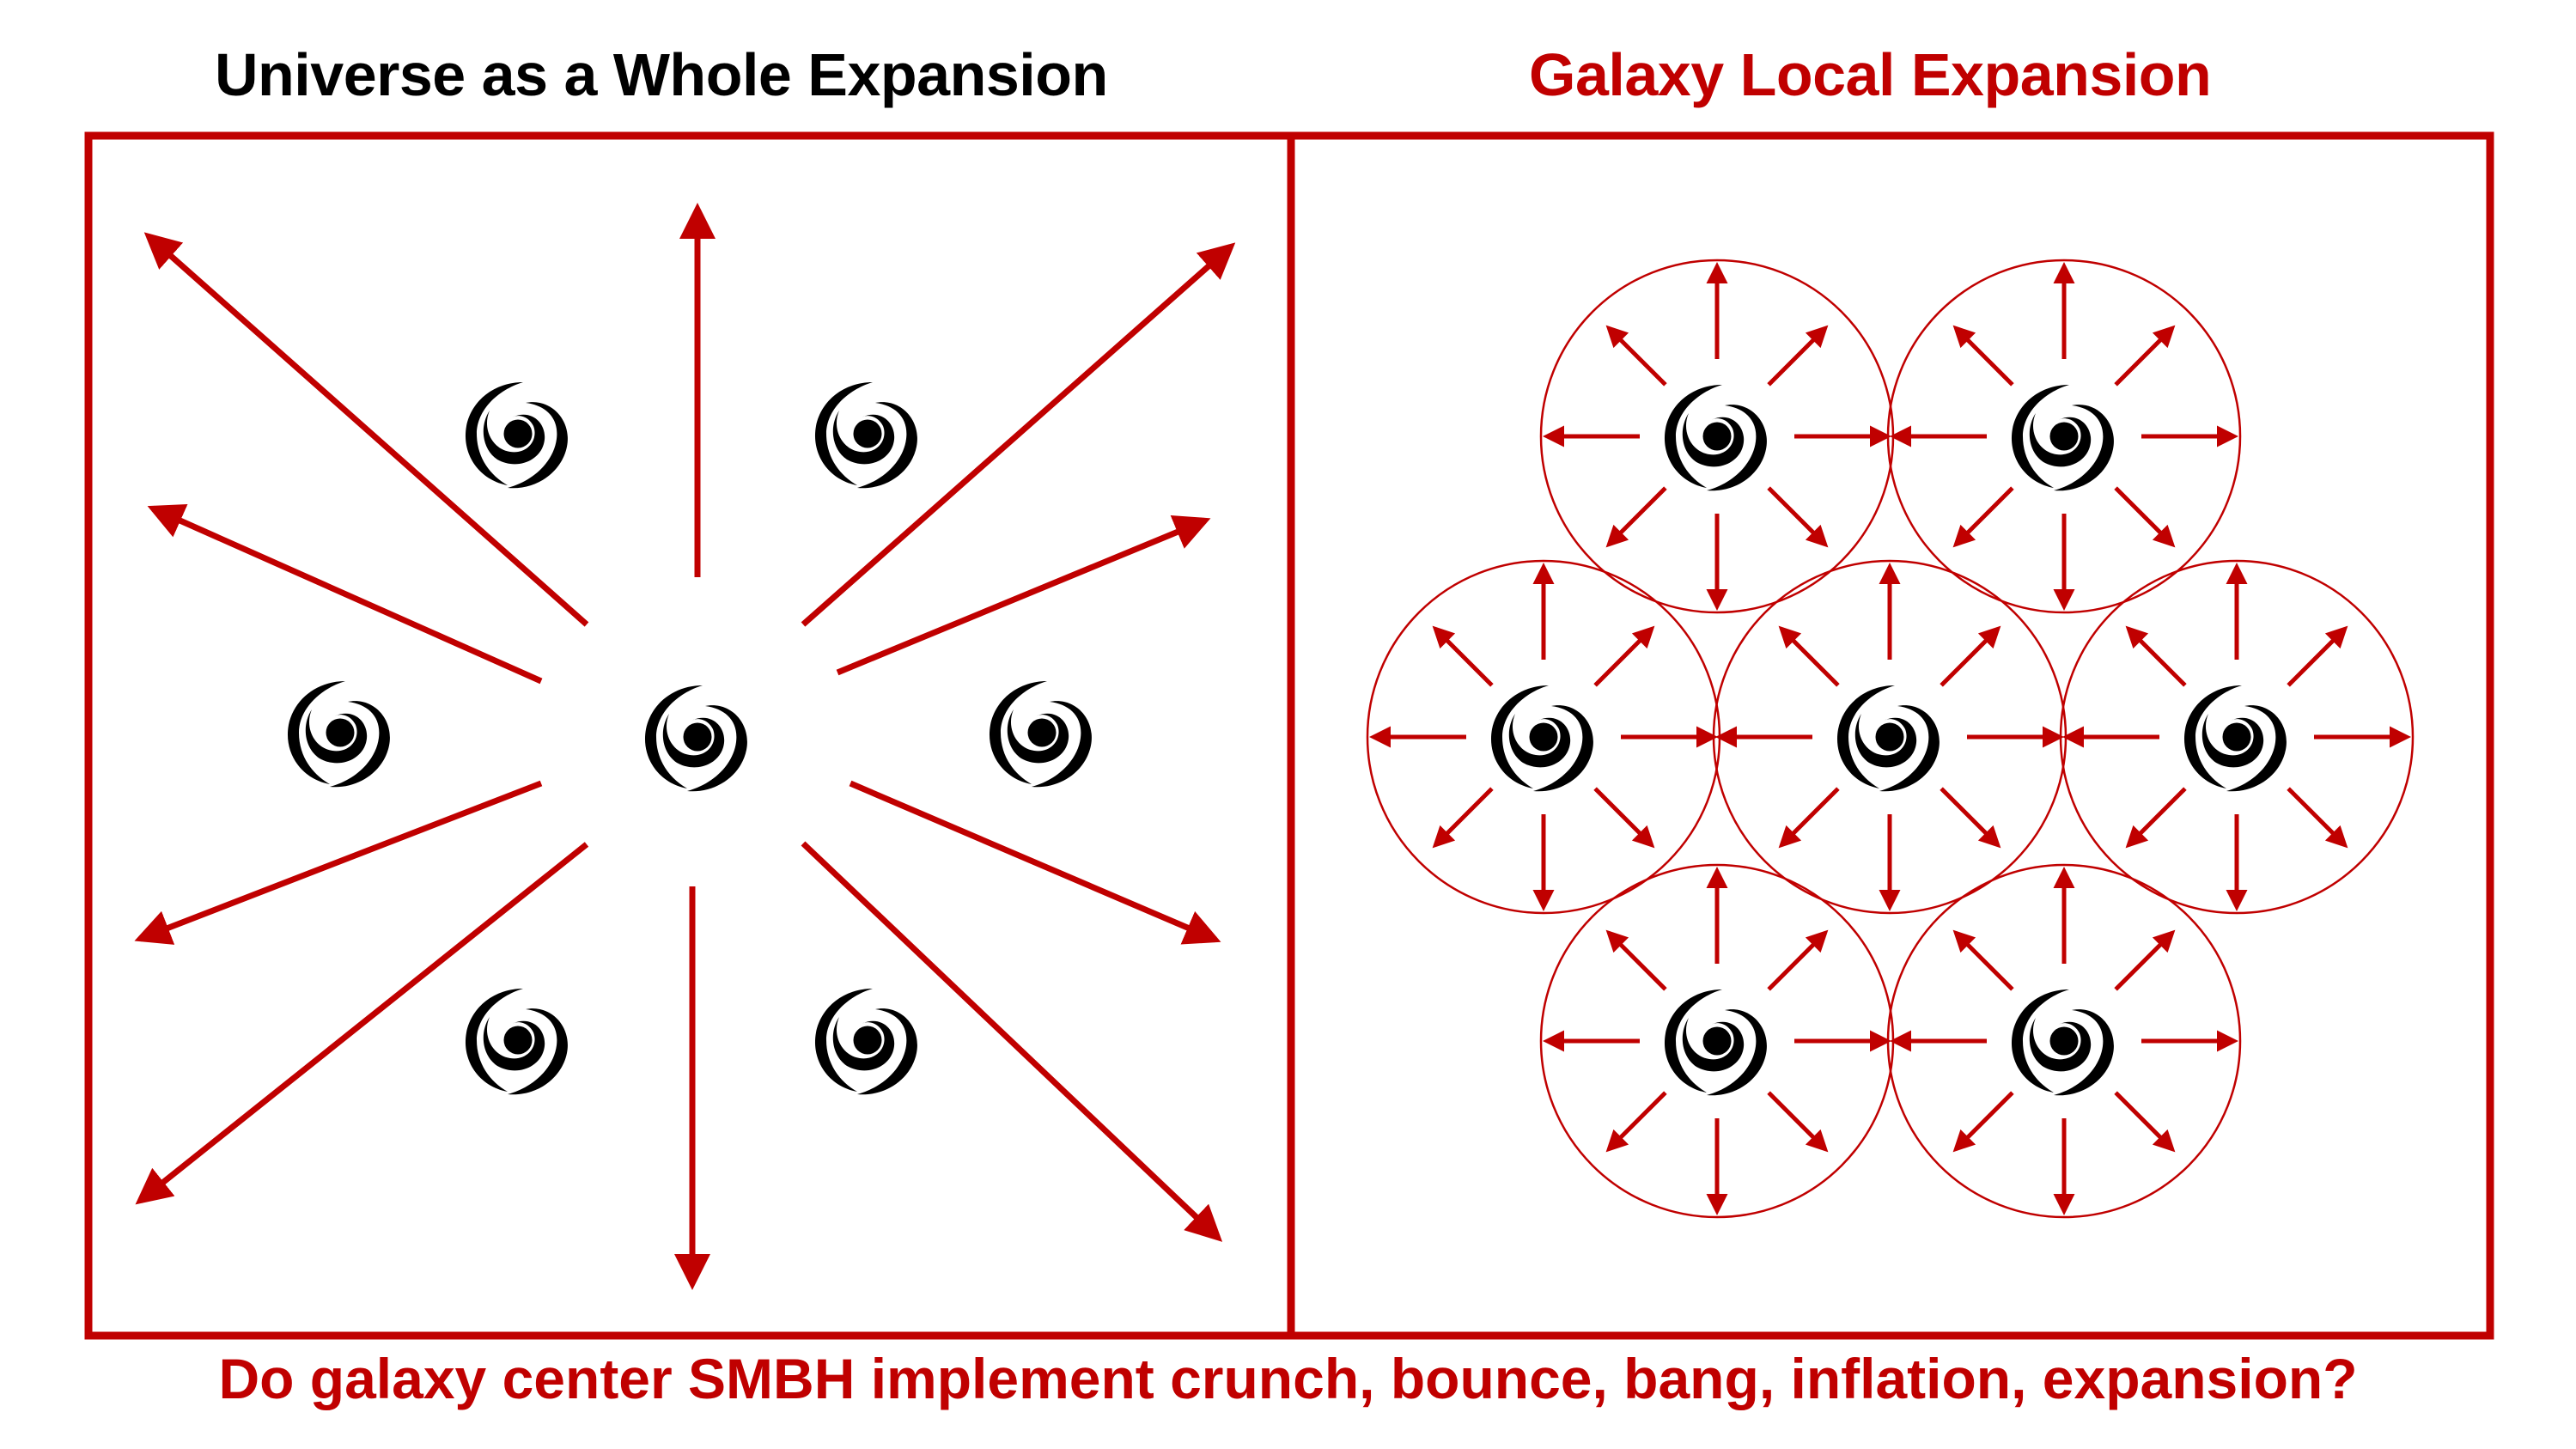 The width and height of the screenshot is (2576, 1449). What do you see at coordinates (1870, 74) in the screenshot?
I see `galaxy-local-expansion-title: Galaxy Local Expansion` at bounding box center [1870, 74].